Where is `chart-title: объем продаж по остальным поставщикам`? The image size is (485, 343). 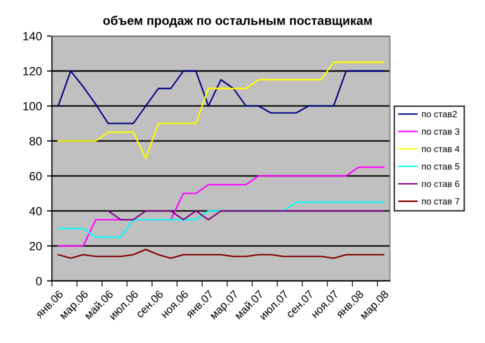 chart-title: объем продаж по остальным поставщикам is located at coordinates (237, 22).